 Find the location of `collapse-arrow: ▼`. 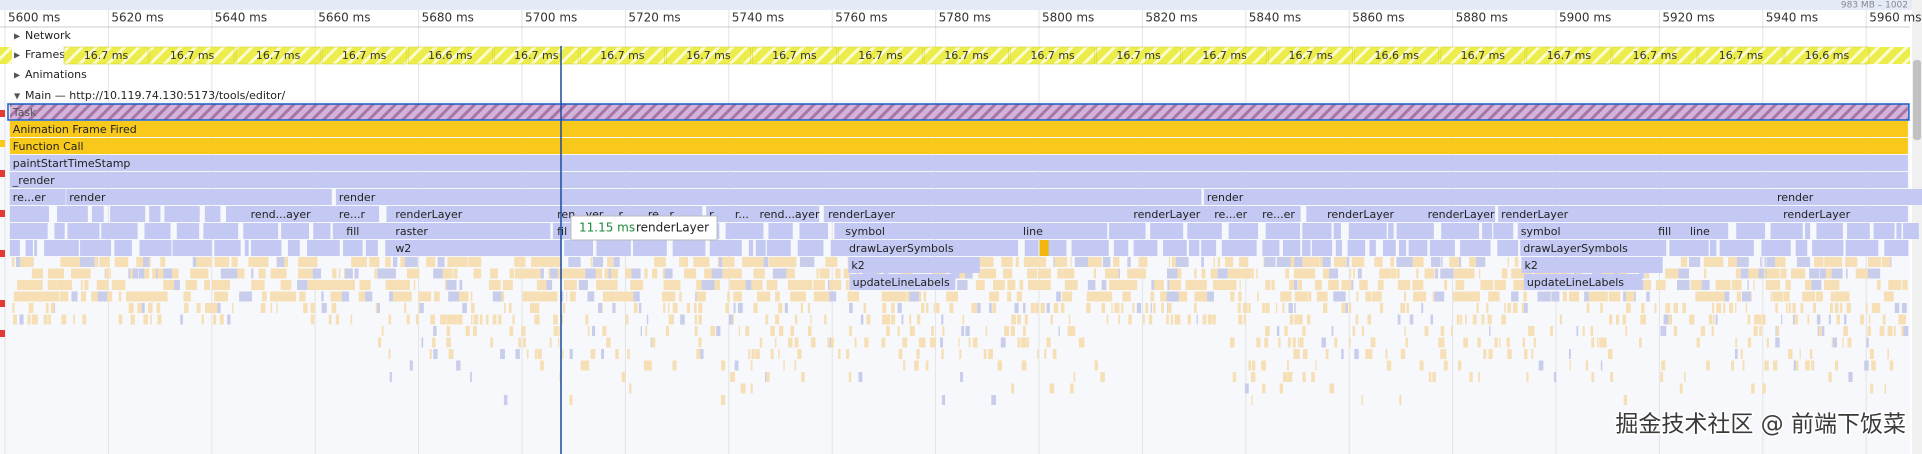

collapse-arrow: ▼ is located at coordinates (17, 96).